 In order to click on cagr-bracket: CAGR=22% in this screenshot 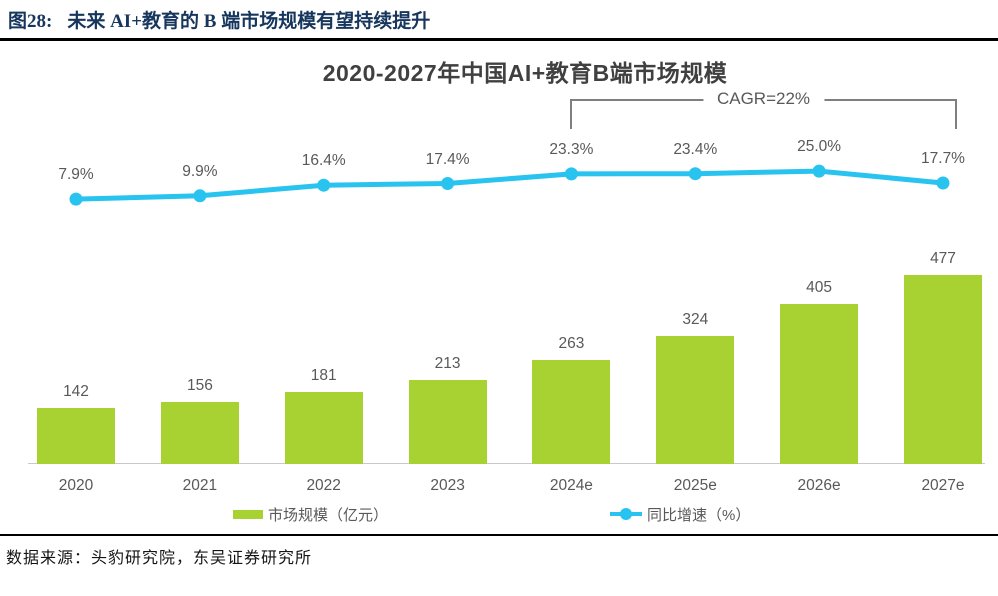, I will do `click(763, 109)`.